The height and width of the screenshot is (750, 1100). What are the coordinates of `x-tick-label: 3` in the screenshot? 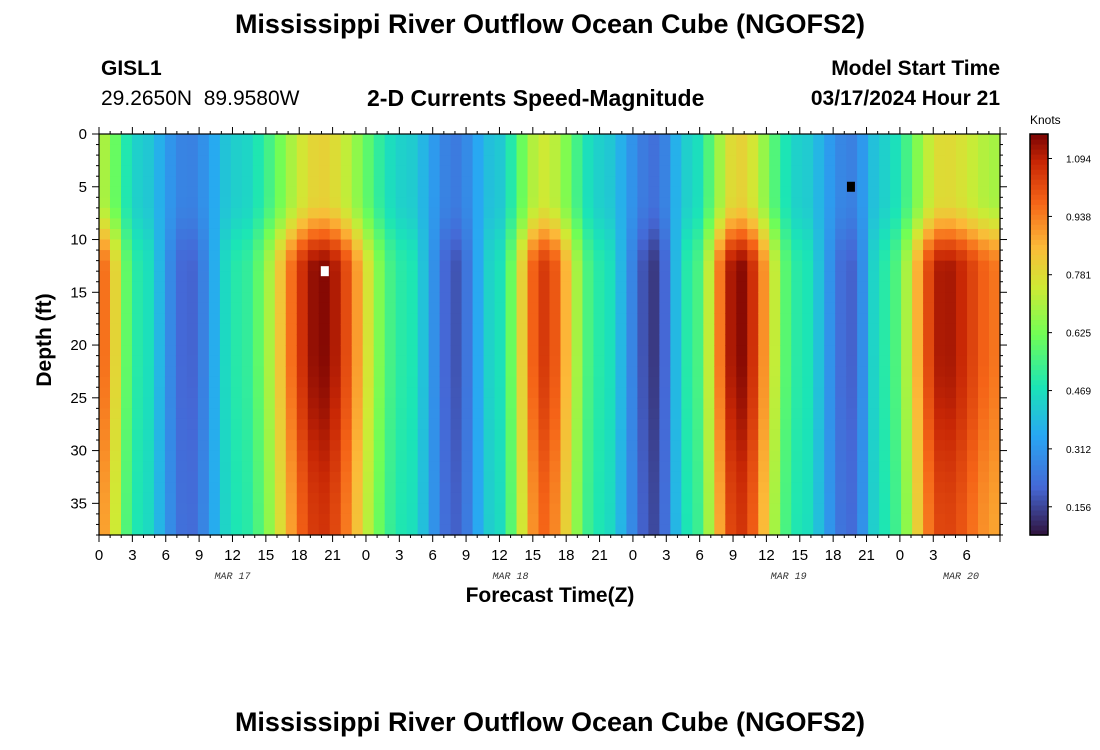 It's located at (666, 555).